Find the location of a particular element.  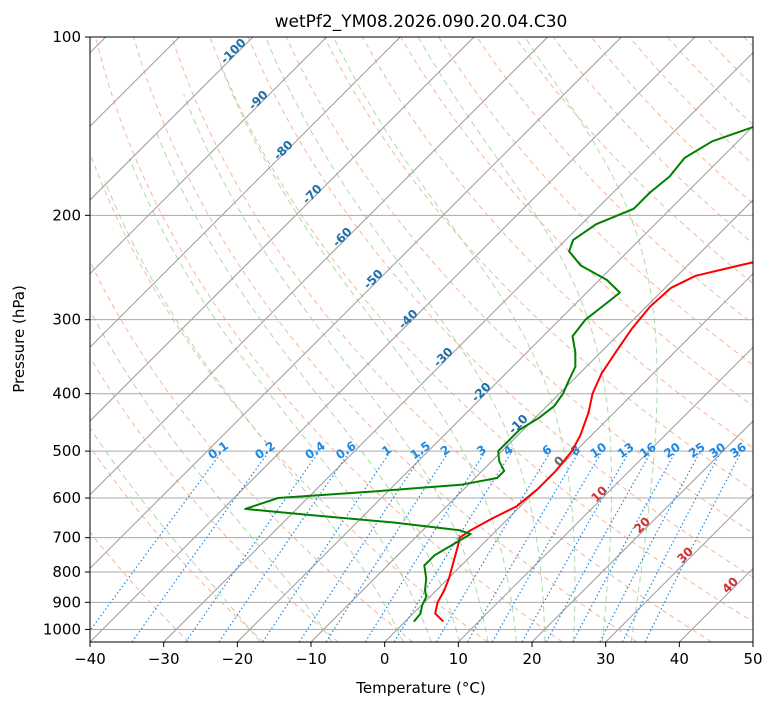

x-tick-label: 0 is located at coordinates (385, 659).